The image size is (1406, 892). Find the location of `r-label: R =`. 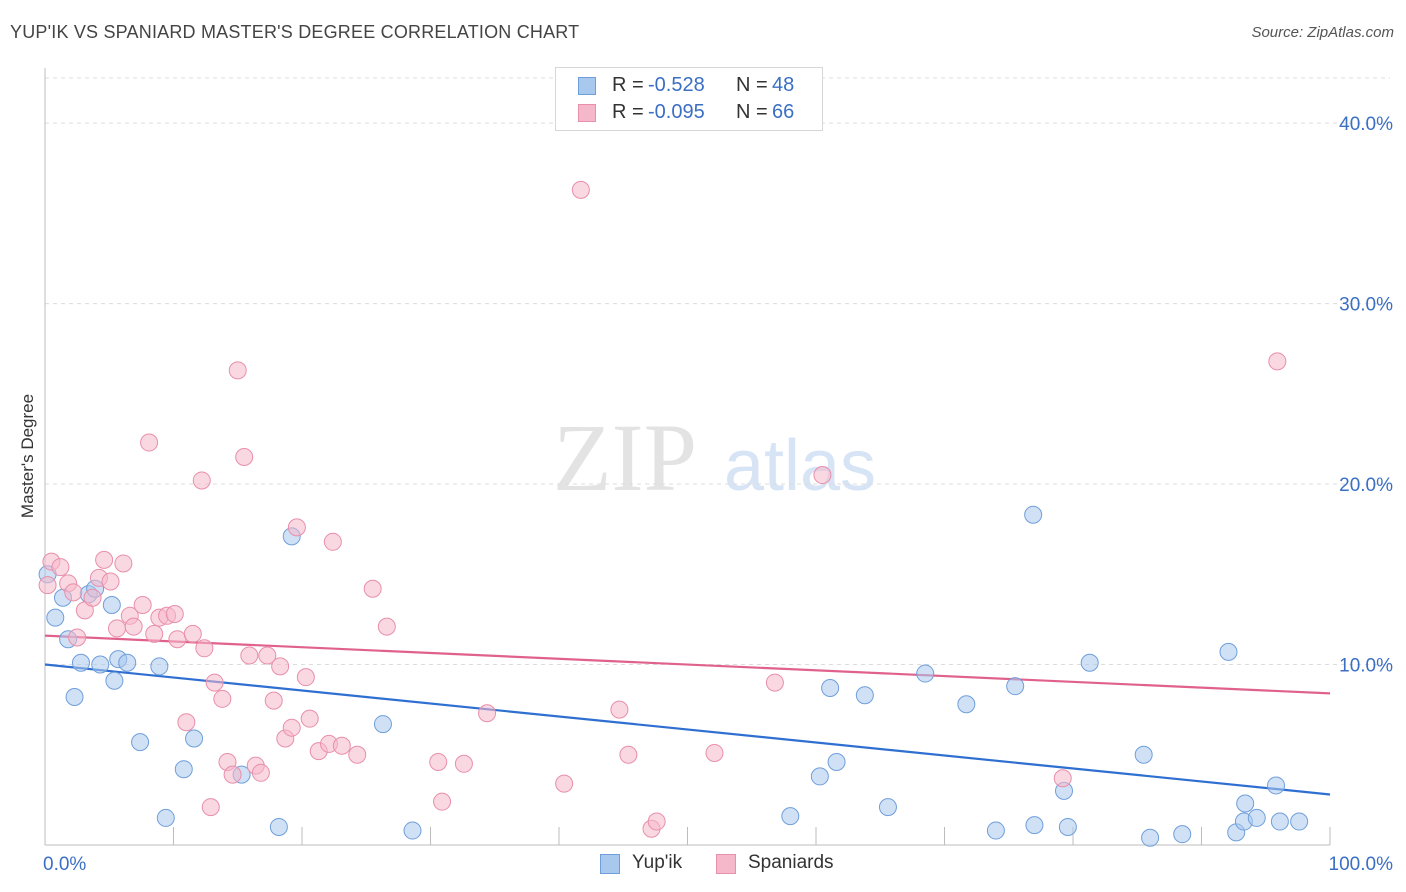

r-label: R = is located at coordinates (628, 85).